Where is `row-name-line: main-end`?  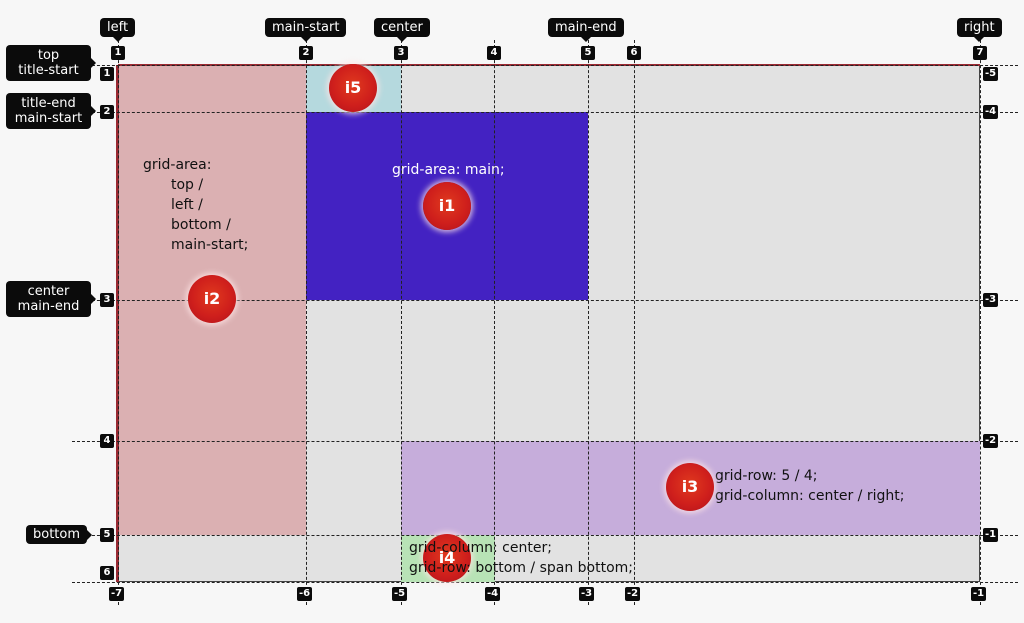
row-name-line: main-end is located at coordinates (48, 306).